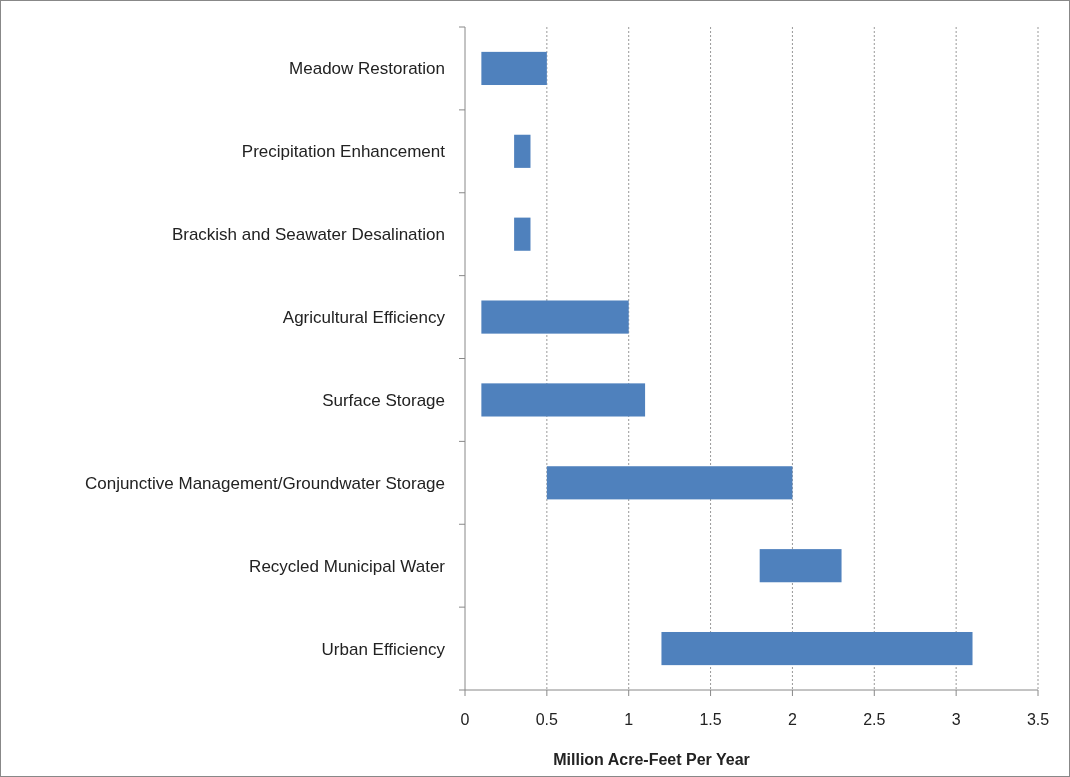 The image size is (1070, 777). Describe the element at coordinates (956, 719) in the screenshot. I see `x-tick-label: 3` at that location.